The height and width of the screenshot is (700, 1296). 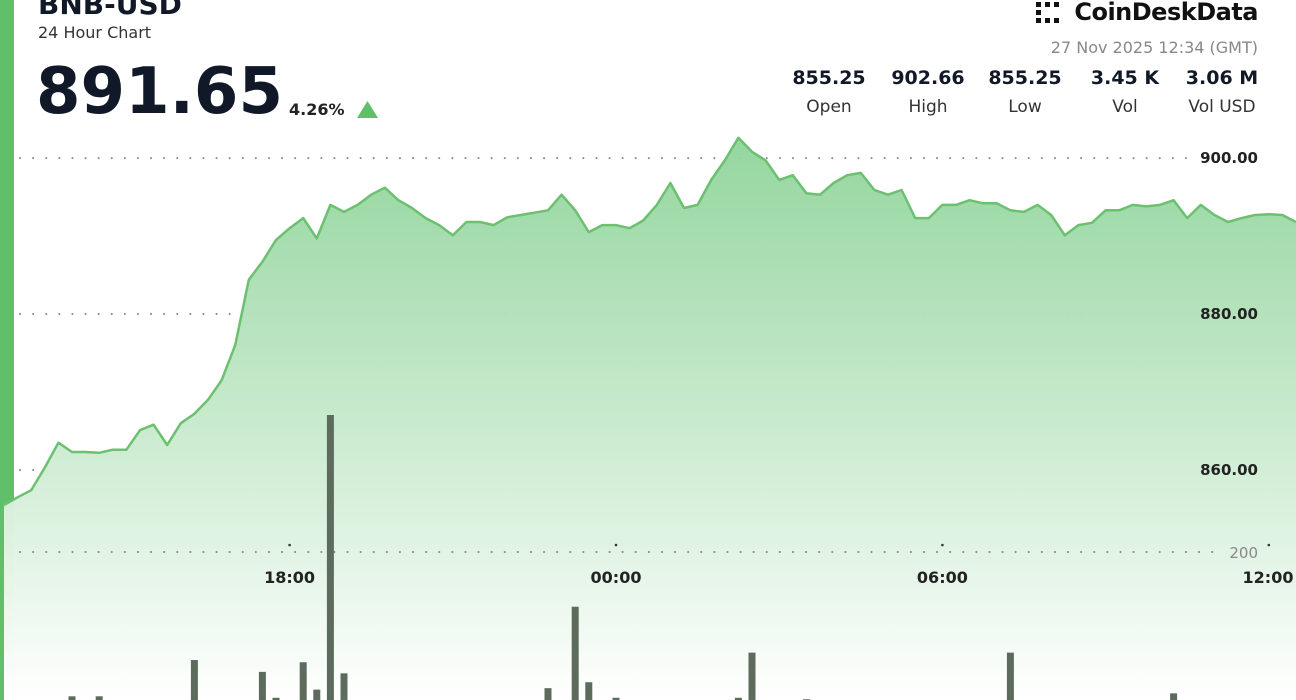 I want to click on stat-label: Vol USD, so click(x=1221, y=107).